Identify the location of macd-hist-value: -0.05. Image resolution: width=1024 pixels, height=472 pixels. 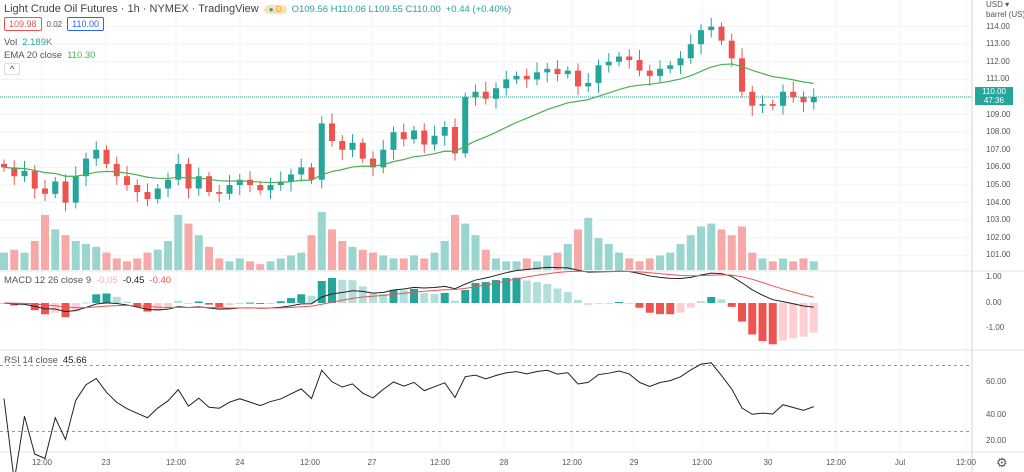
(107, 280).